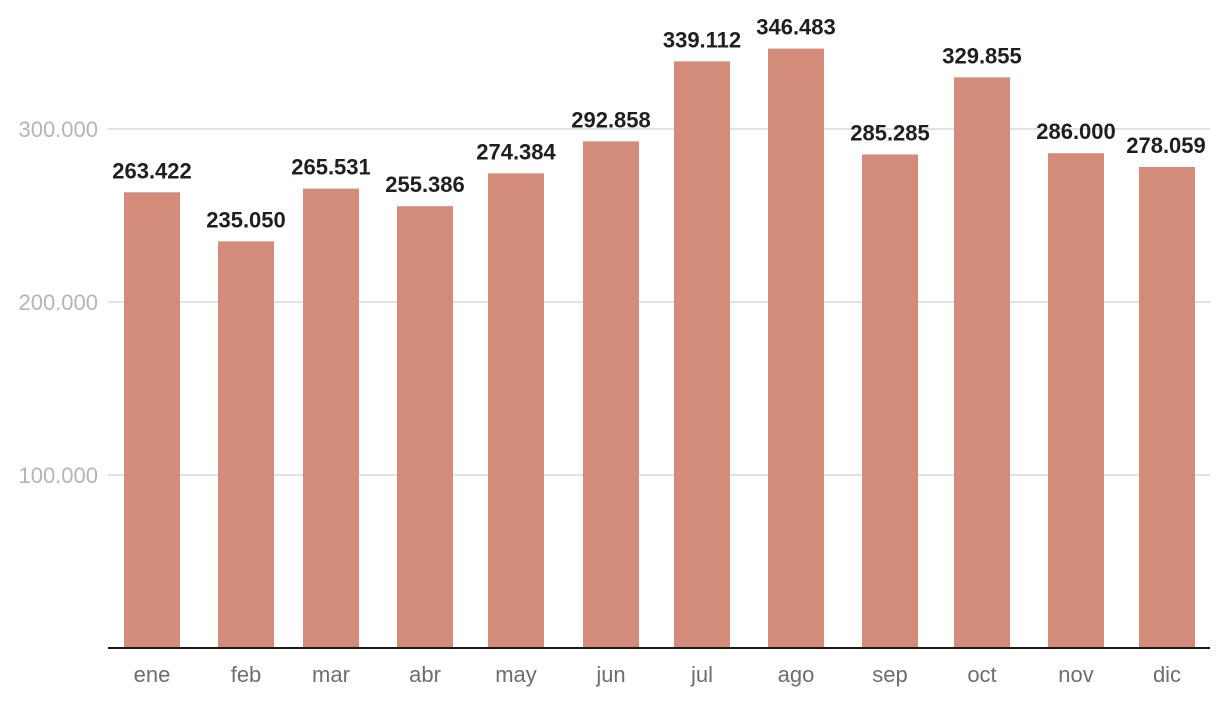 The image size is (1220, 704). Describe the element at coordinates (1075, 674) in the screenshot. I see `x-tick-label-nov: nov` at that location.